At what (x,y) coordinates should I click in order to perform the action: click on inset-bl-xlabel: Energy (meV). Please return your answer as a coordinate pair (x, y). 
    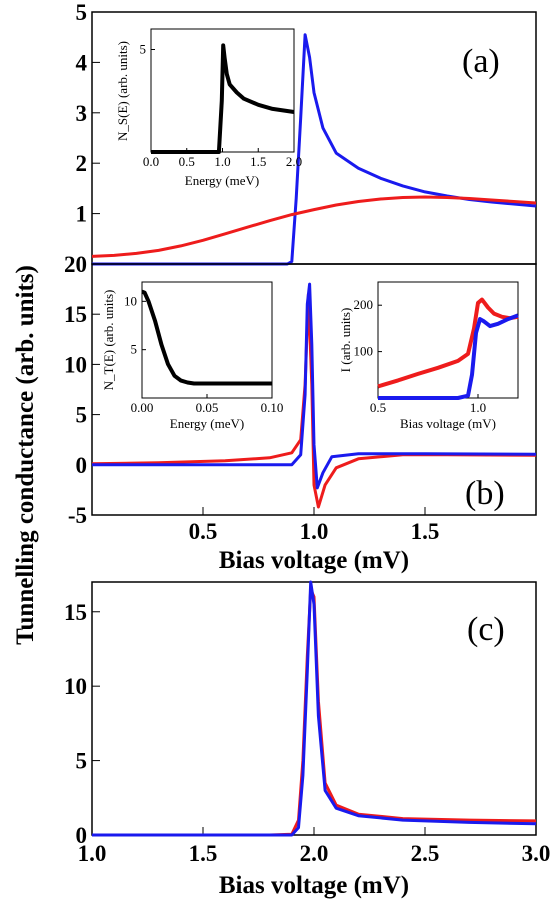
    Looking at the image, I should click on (207, 423).